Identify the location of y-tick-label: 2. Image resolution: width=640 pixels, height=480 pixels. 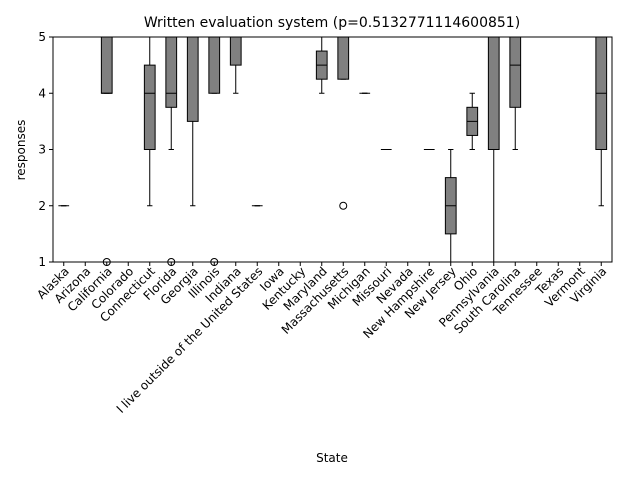
(42, 206).